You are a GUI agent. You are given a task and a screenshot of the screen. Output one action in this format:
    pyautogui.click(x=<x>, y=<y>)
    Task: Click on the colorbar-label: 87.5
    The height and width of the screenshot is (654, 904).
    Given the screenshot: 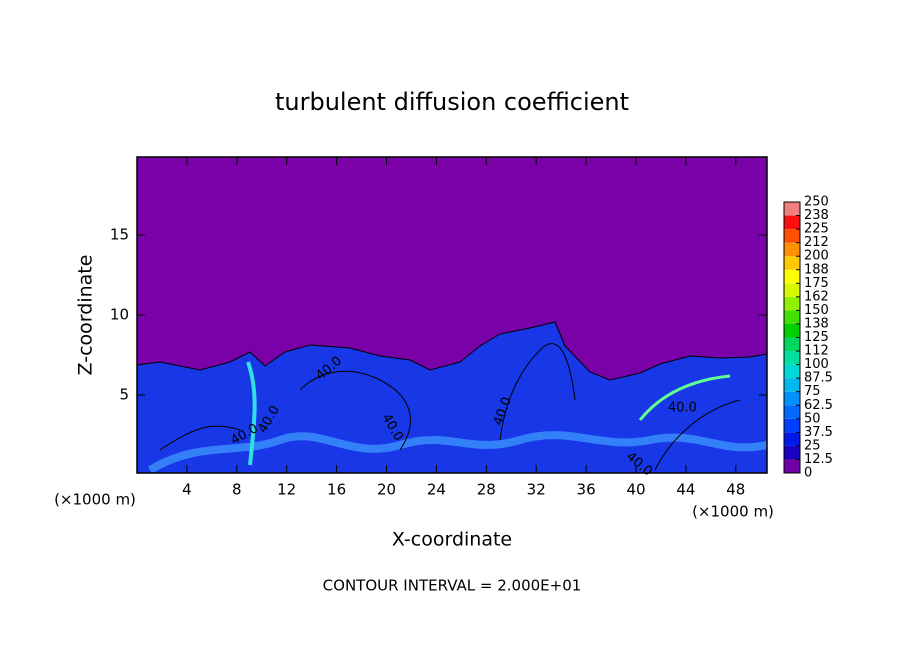 What is the action you would take?
    pyautogui.click(x=818, y=378)
    